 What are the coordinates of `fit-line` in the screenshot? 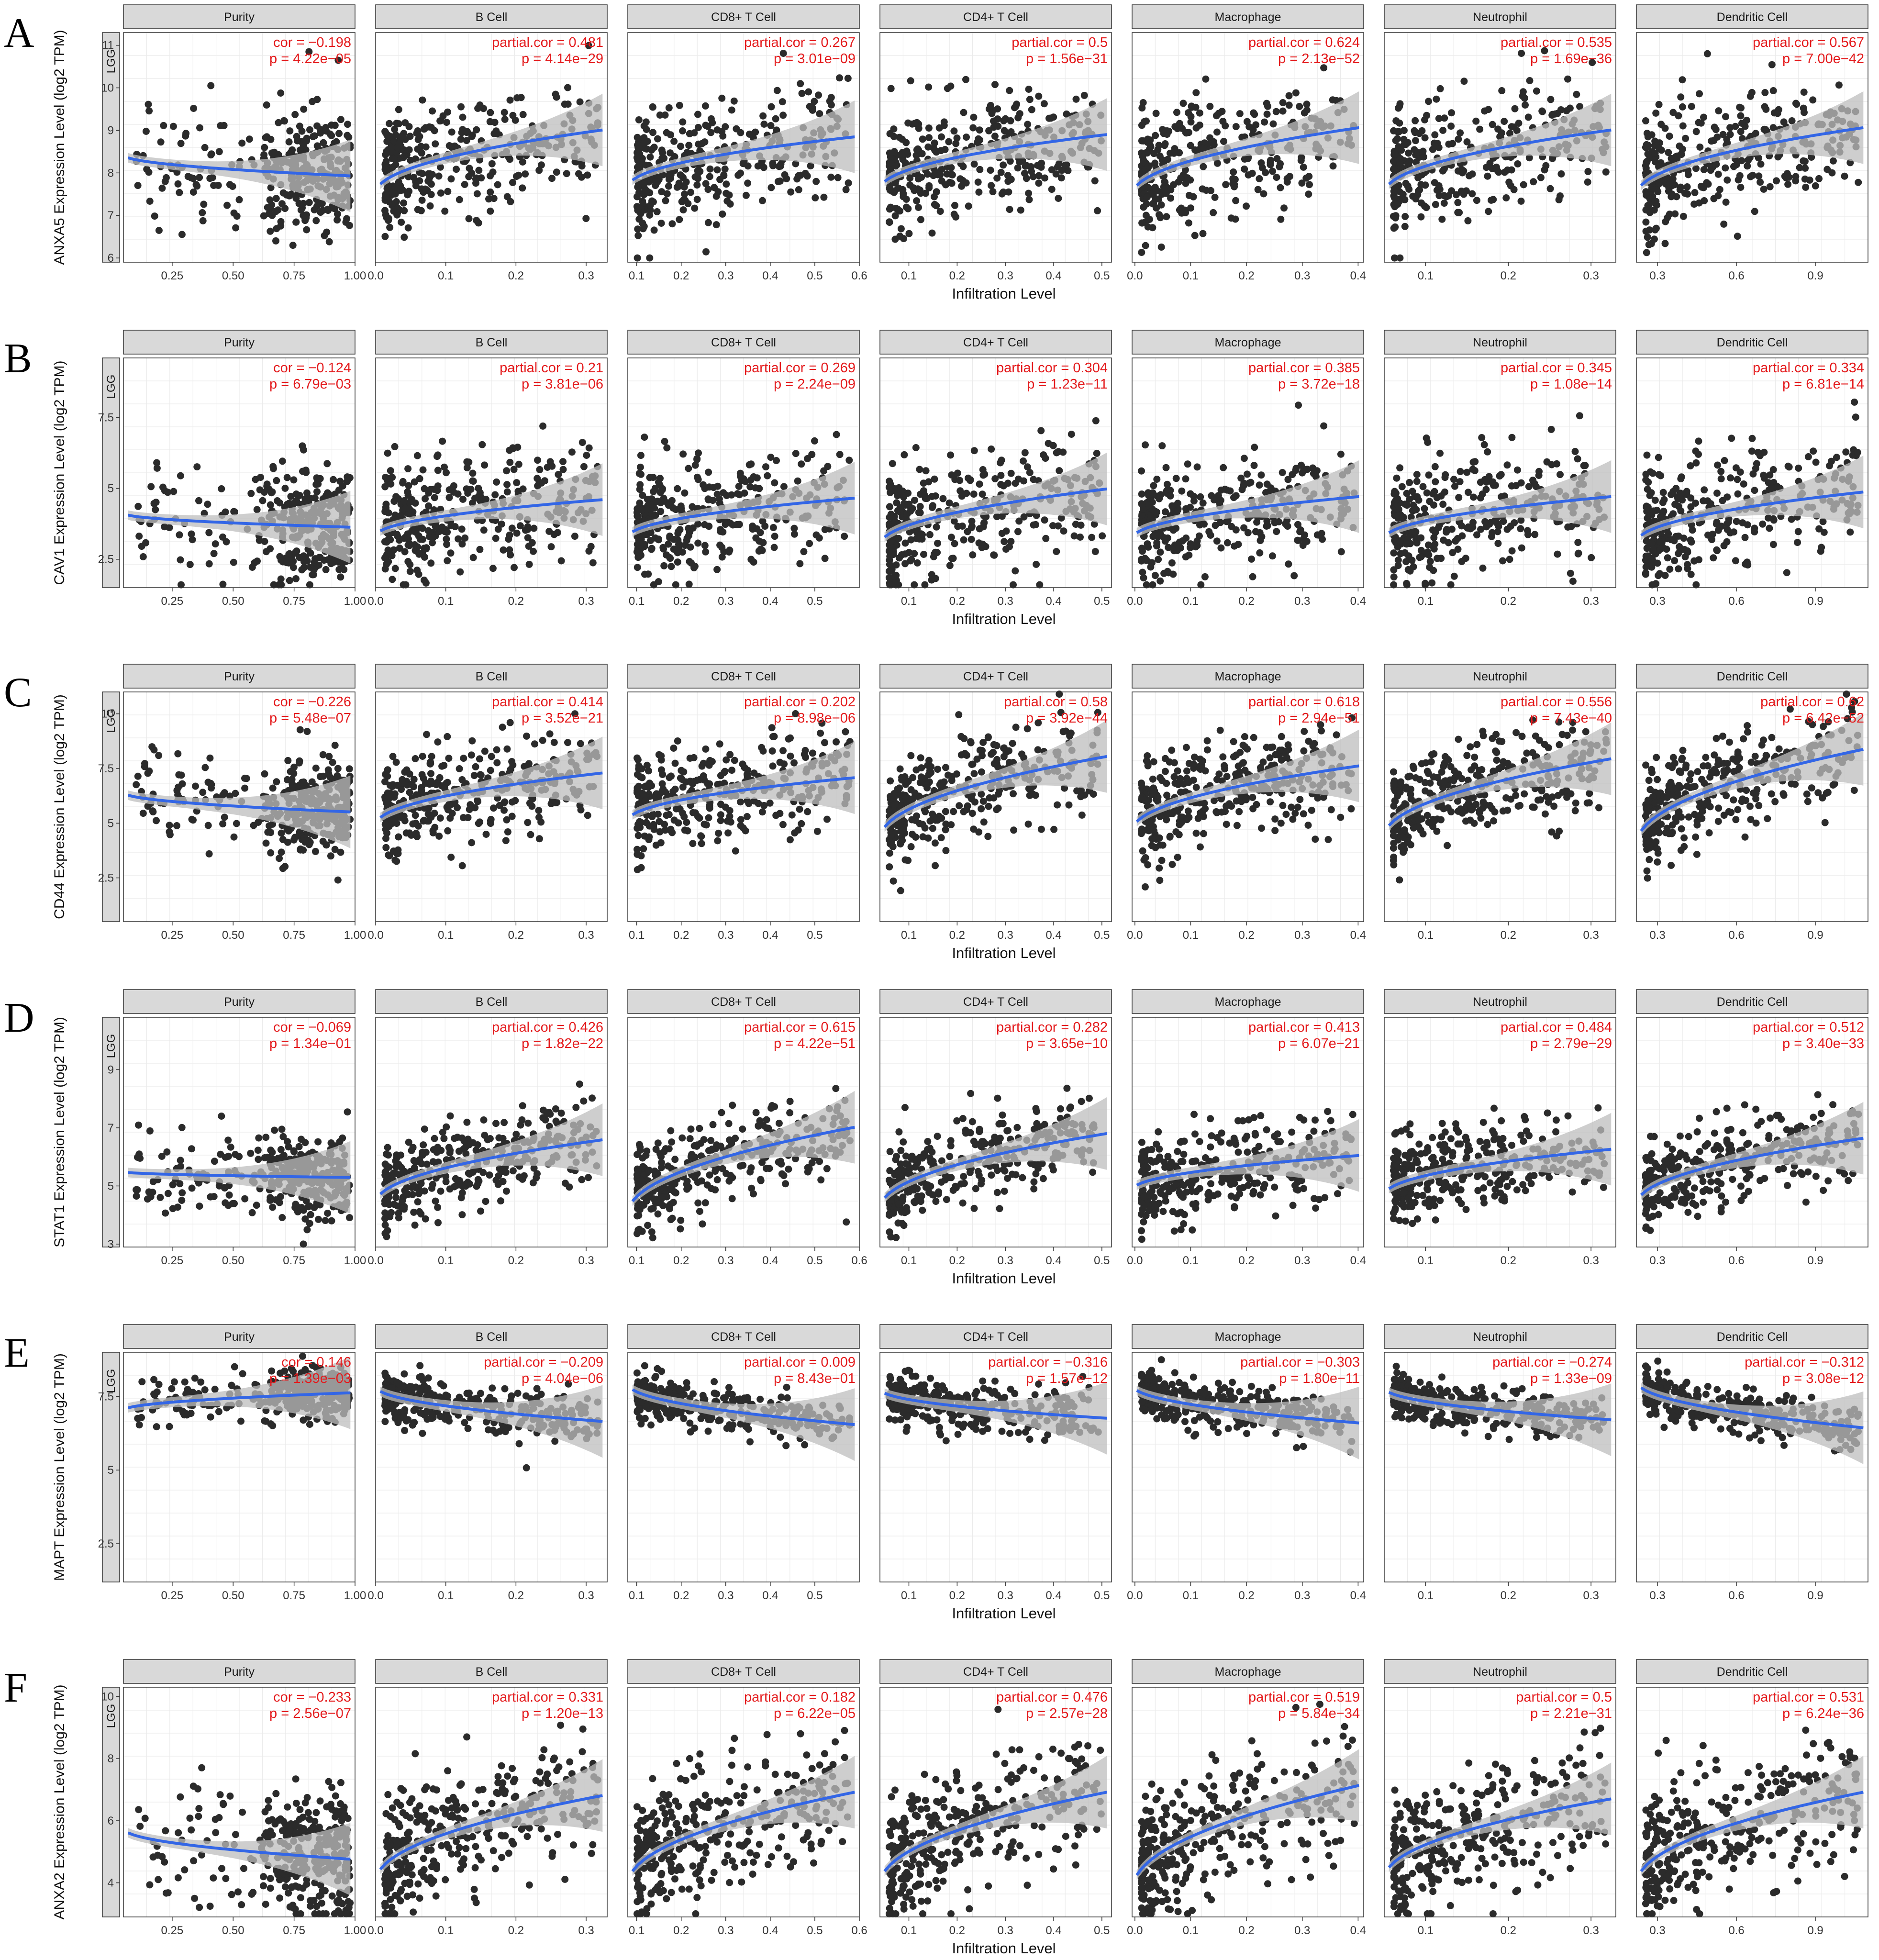 It's located at (995, 158).